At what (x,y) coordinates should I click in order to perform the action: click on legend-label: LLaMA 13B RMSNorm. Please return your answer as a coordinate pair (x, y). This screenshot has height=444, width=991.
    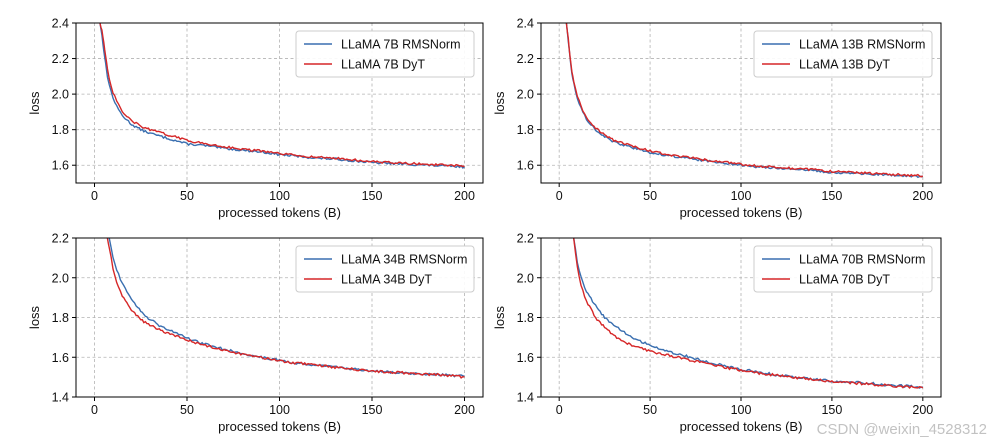
    Looking at the image, I should click on (862, 45).